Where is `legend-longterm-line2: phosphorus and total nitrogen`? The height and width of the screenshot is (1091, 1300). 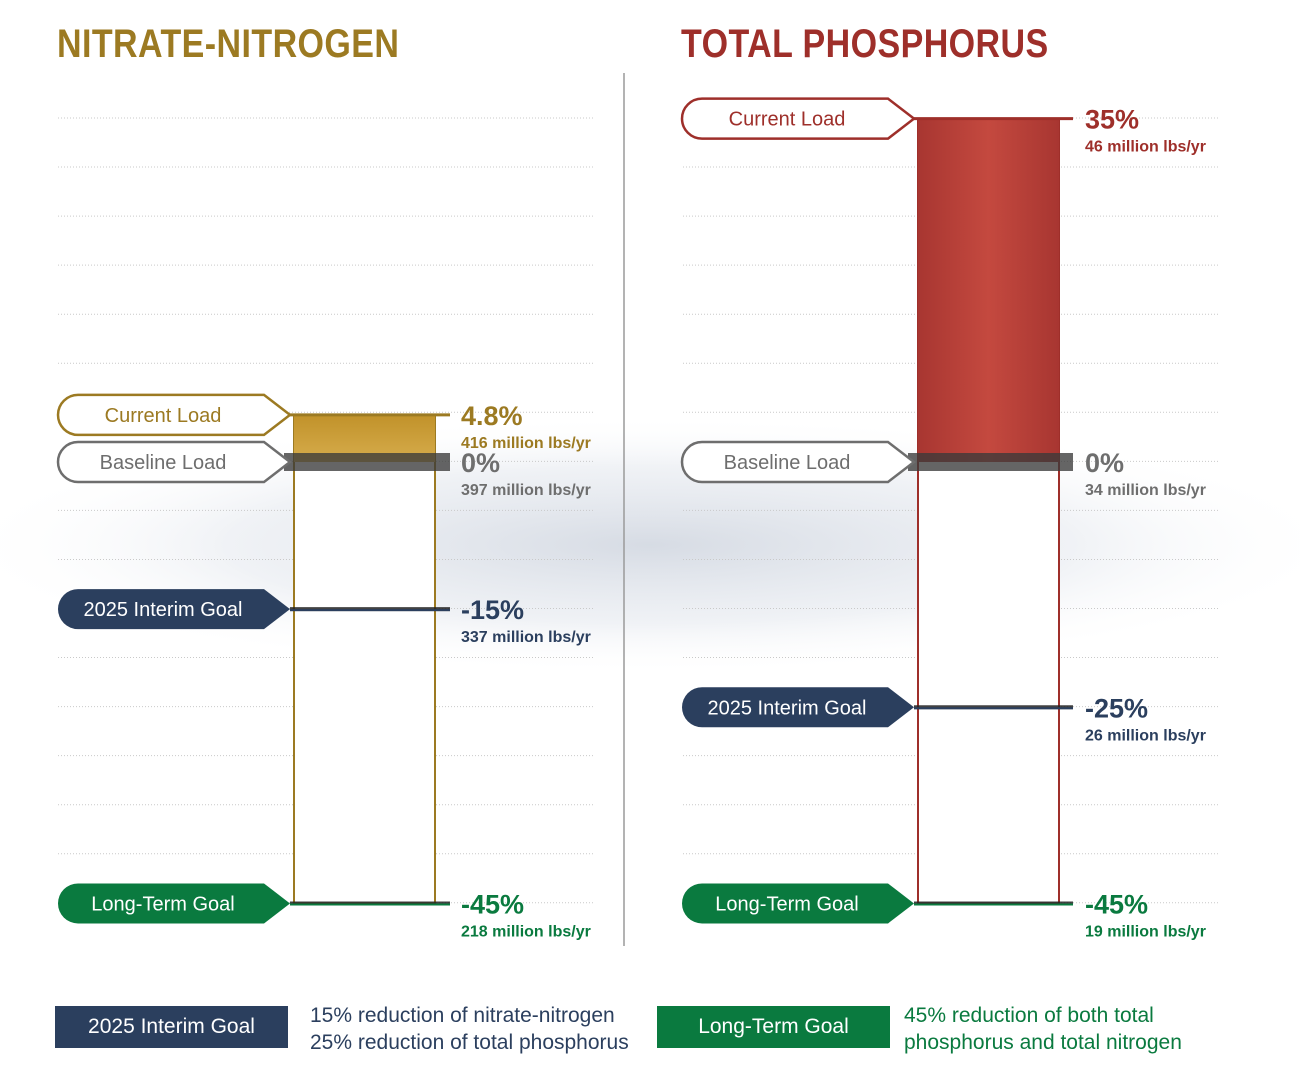
legend-longterm-line2: phosphorus and total nitrogen is located at coordinates (1043, 1042).